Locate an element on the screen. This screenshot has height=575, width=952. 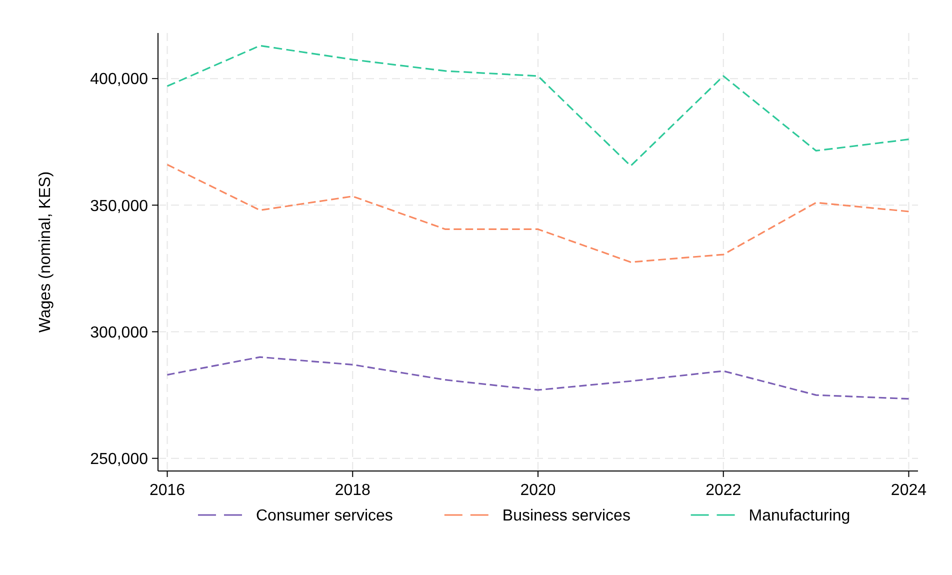
x-tick-label: 2016 is located at coordinates (167, 490).